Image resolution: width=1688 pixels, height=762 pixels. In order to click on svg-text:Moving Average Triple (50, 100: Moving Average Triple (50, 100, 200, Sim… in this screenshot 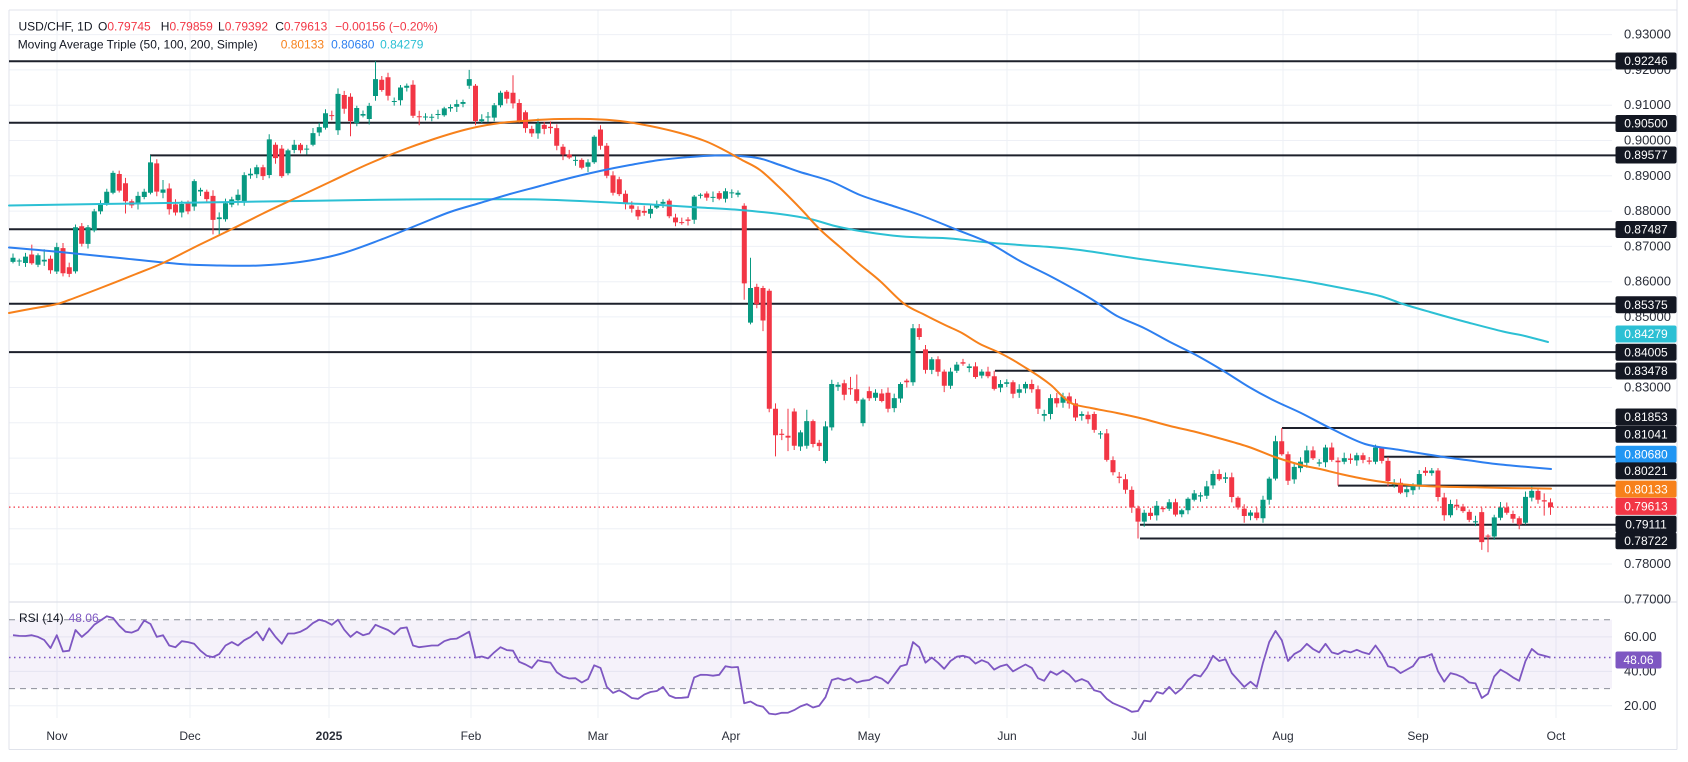, I will do `click(138, 45)`.